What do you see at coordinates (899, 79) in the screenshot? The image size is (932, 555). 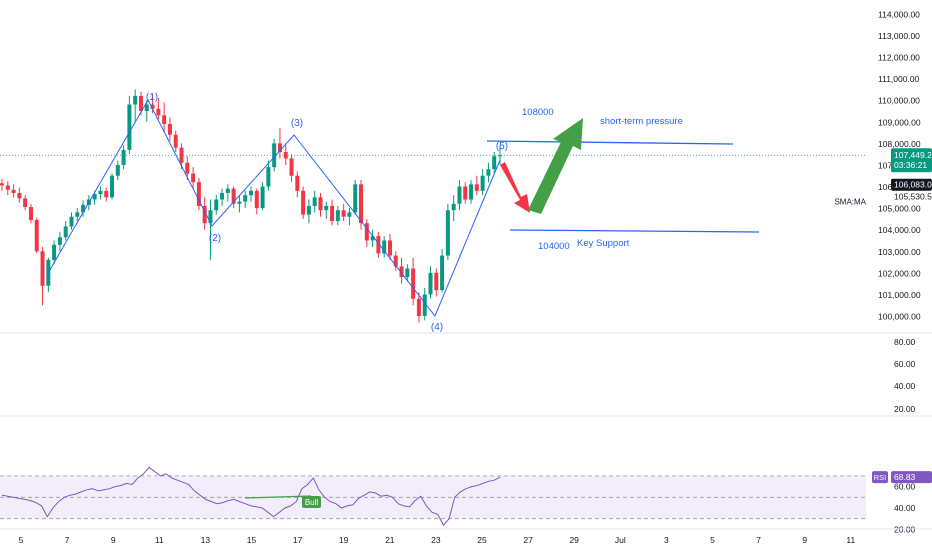 I see `price-tick-label: 111,000.00` at bounding box center [899, 79].